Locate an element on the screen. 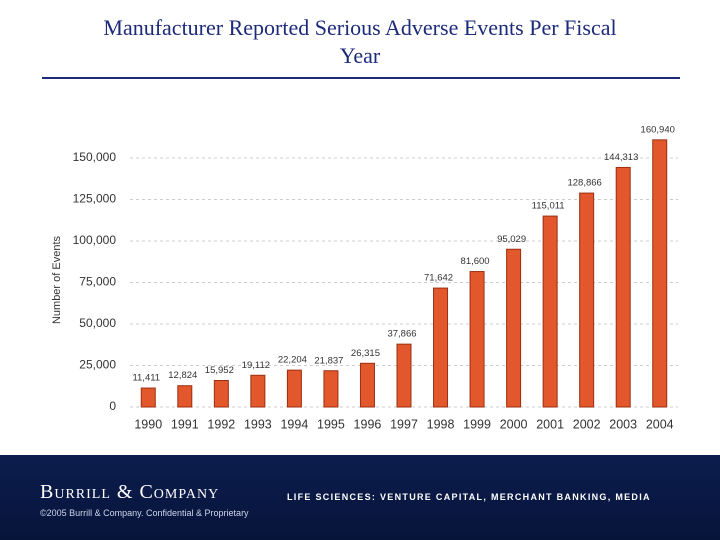 The image size is (720, 540). value-label: 11,411 is located at coordinates (146, 378).